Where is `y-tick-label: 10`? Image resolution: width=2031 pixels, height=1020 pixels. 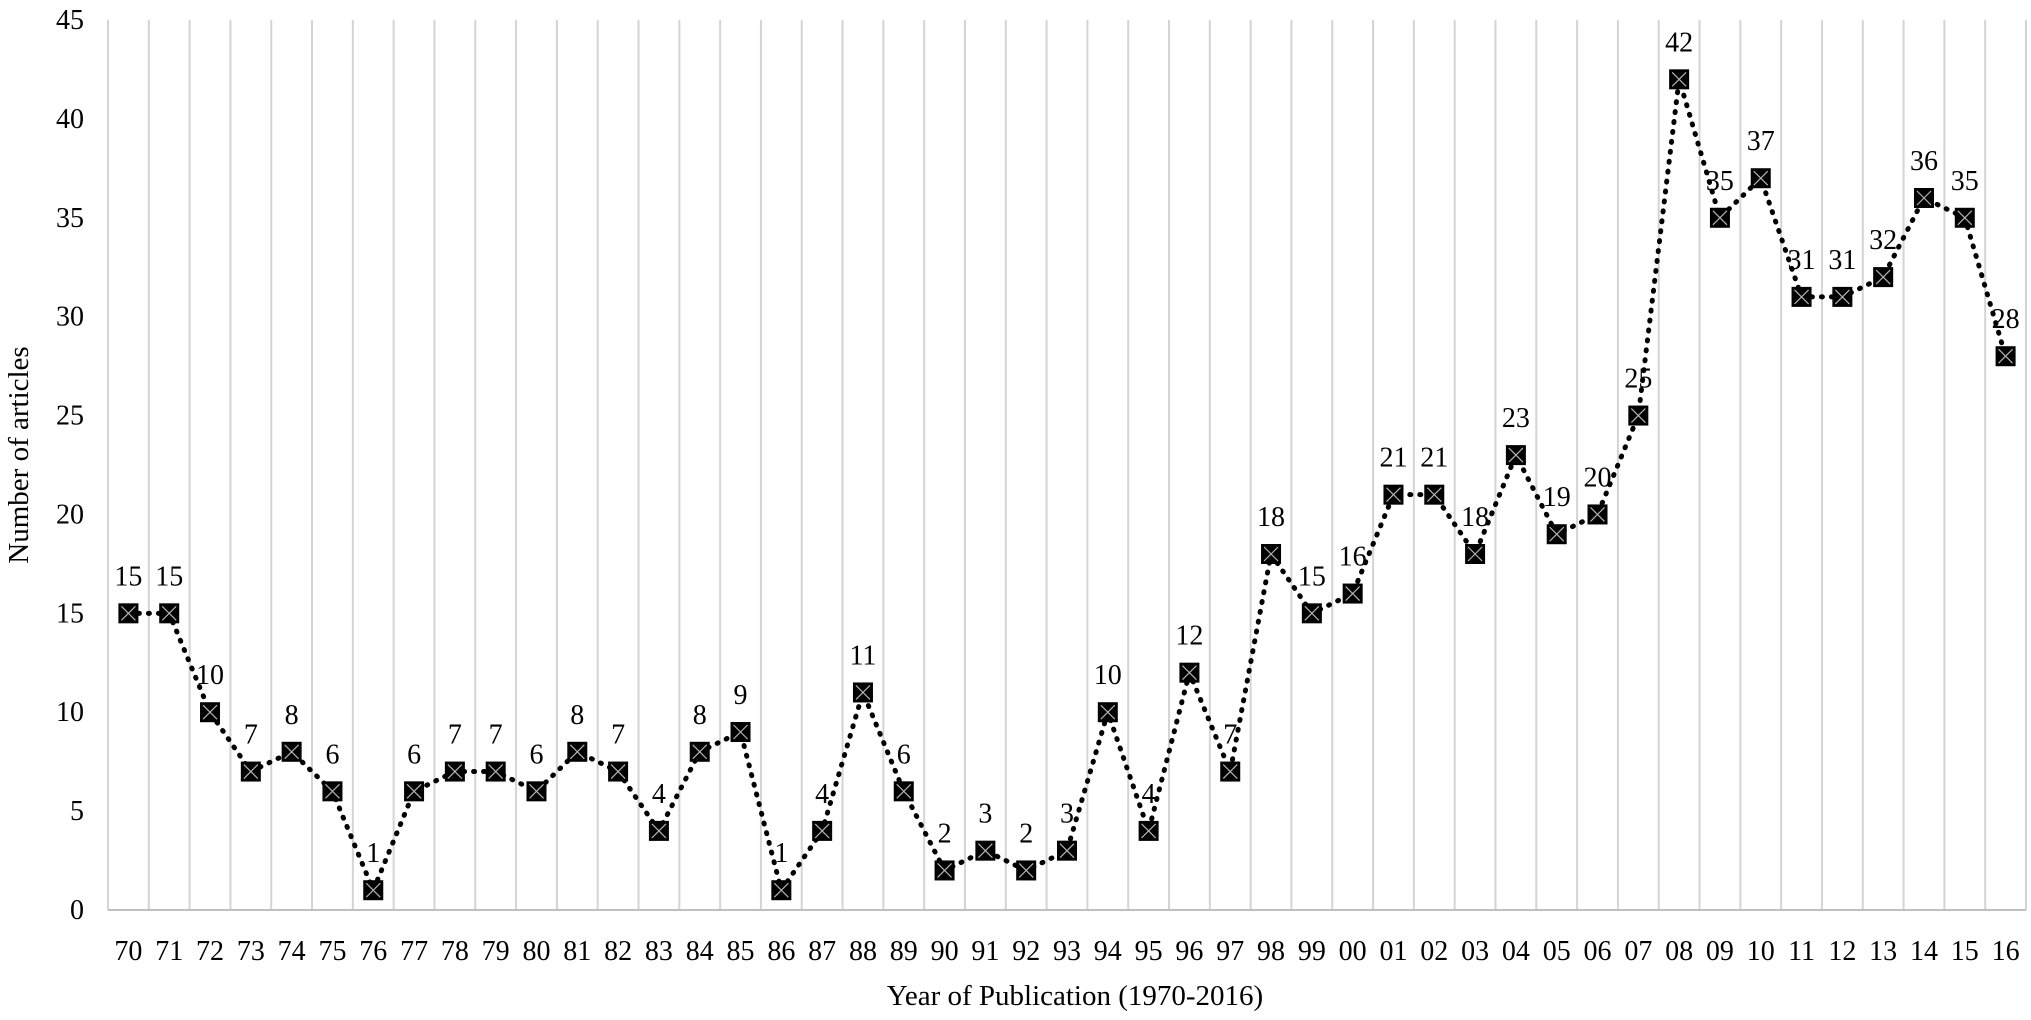
y-tick-label: 10 is located at coordinates (70, 712).